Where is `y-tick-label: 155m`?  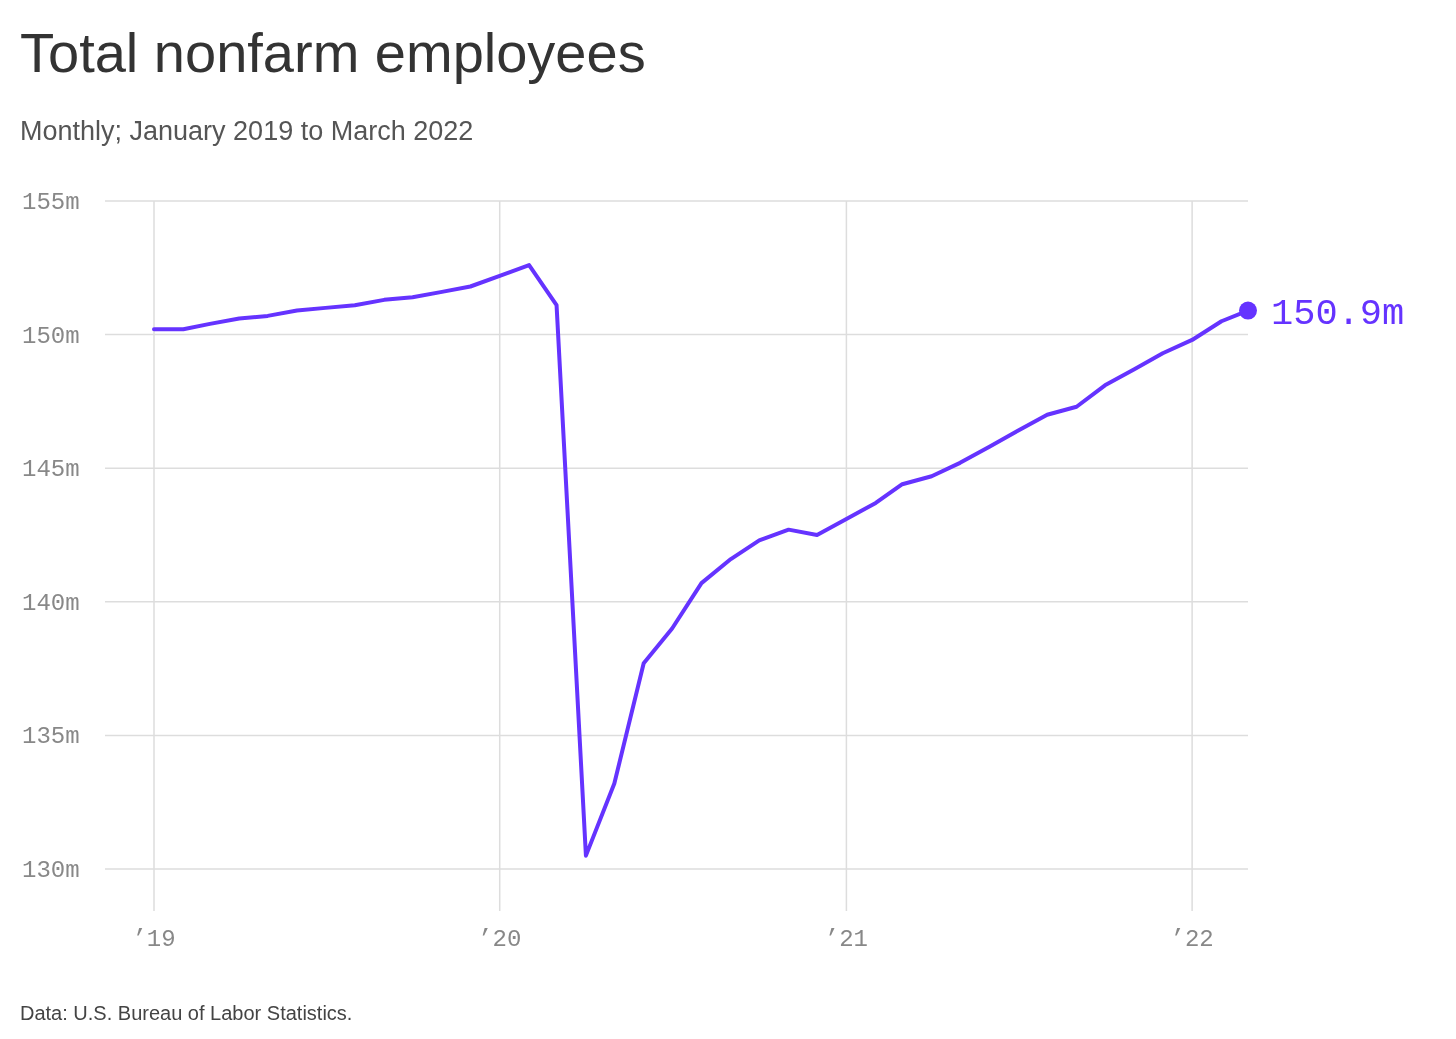
y-tick-label: 155m is located at coordinates (51, 202).